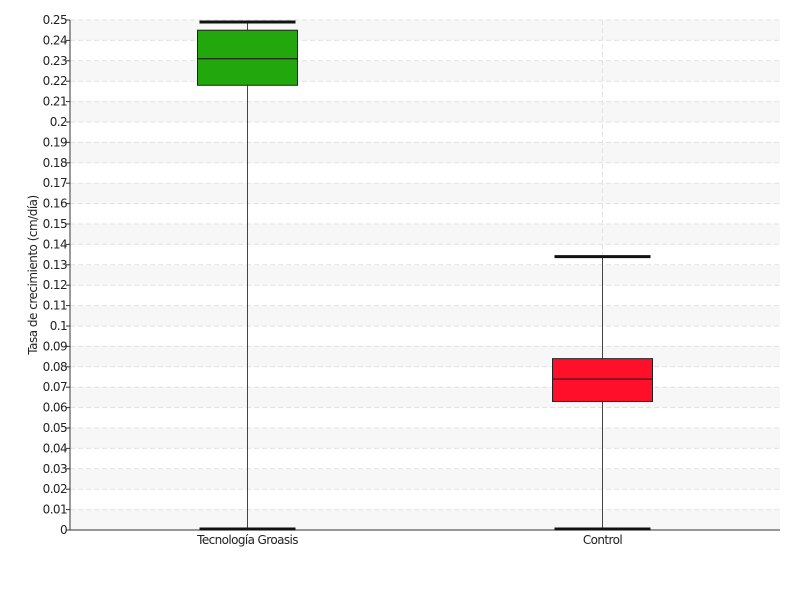 The height and width of the screenshot is (600, 800). What do you see at coordinates (55, 204) in the screenshot?
I see `y-tick-label: 0.16` at bounding box center [55, 204].